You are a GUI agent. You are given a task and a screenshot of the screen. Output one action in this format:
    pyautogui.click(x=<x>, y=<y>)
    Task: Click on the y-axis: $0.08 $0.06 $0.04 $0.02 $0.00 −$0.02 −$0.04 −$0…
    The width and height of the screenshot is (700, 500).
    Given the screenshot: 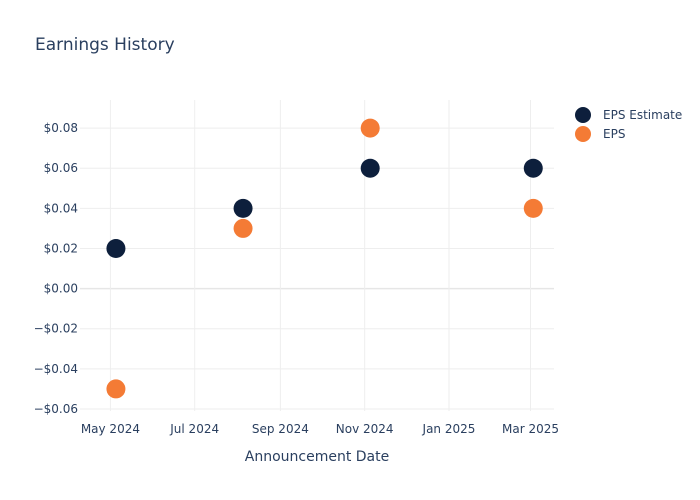 What is the action you would take?
    pyautogui.click(x=56, y=268)
    